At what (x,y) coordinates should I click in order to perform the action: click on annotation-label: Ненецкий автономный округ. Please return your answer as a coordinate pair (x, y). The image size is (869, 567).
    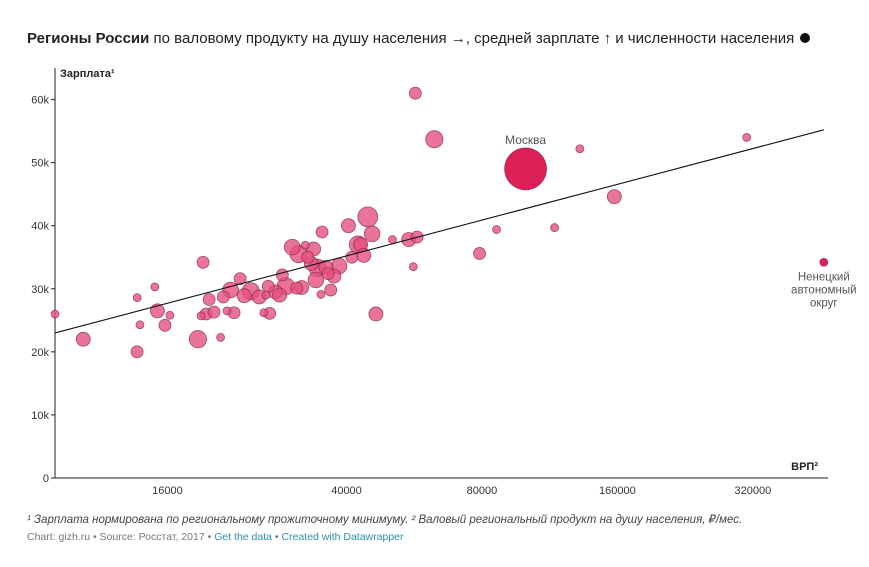
    Looking at the image, I should click on (823, 290).